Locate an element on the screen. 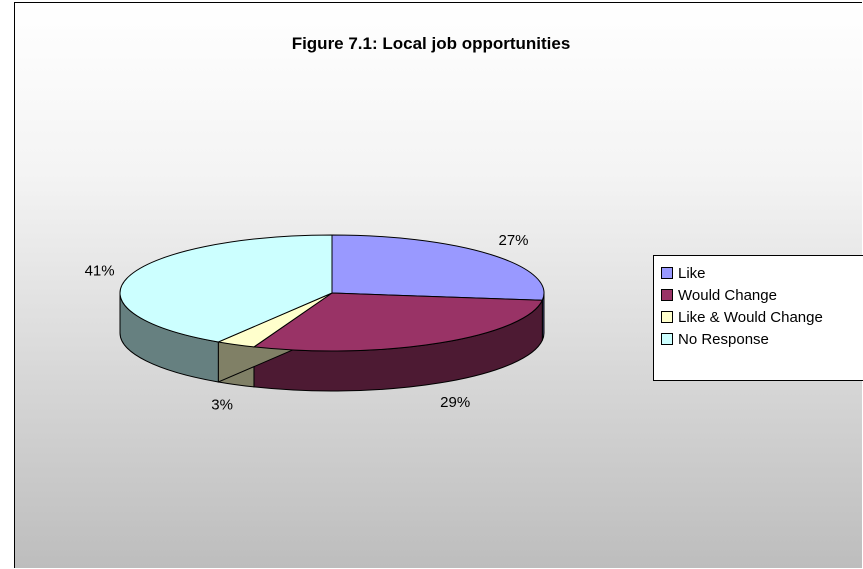 This screenshot has height=569, width=863. legend-swatch-like-and-would-change is located at coordinates (667, 317).